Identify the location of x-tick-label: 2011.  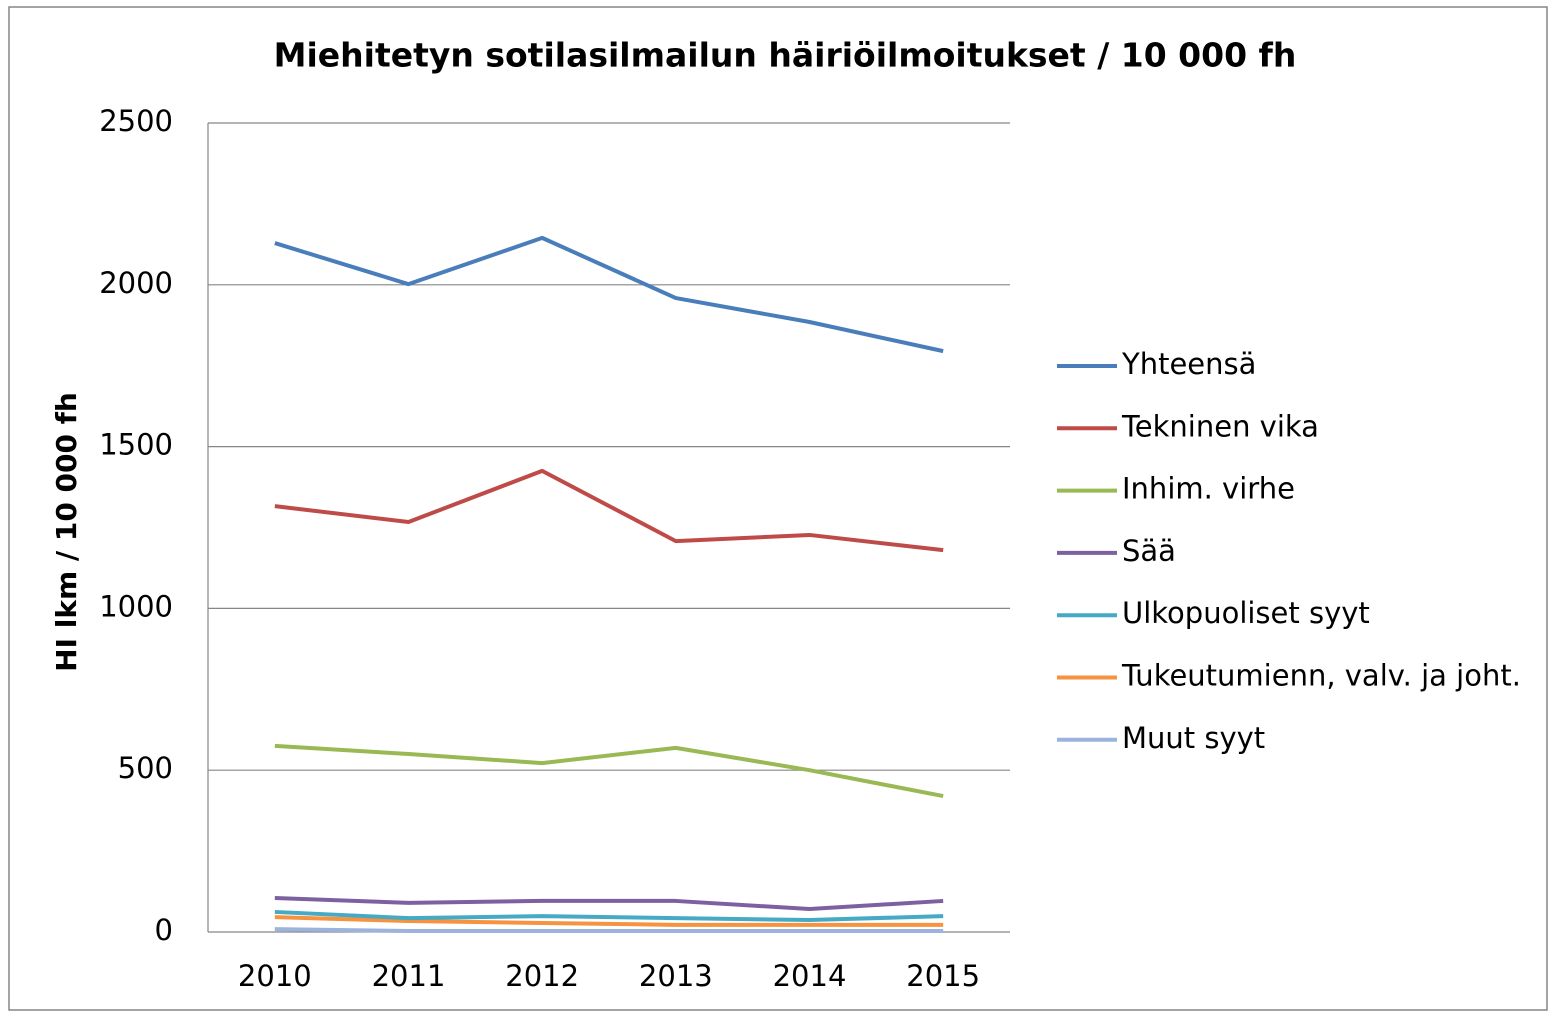
(409, 976).